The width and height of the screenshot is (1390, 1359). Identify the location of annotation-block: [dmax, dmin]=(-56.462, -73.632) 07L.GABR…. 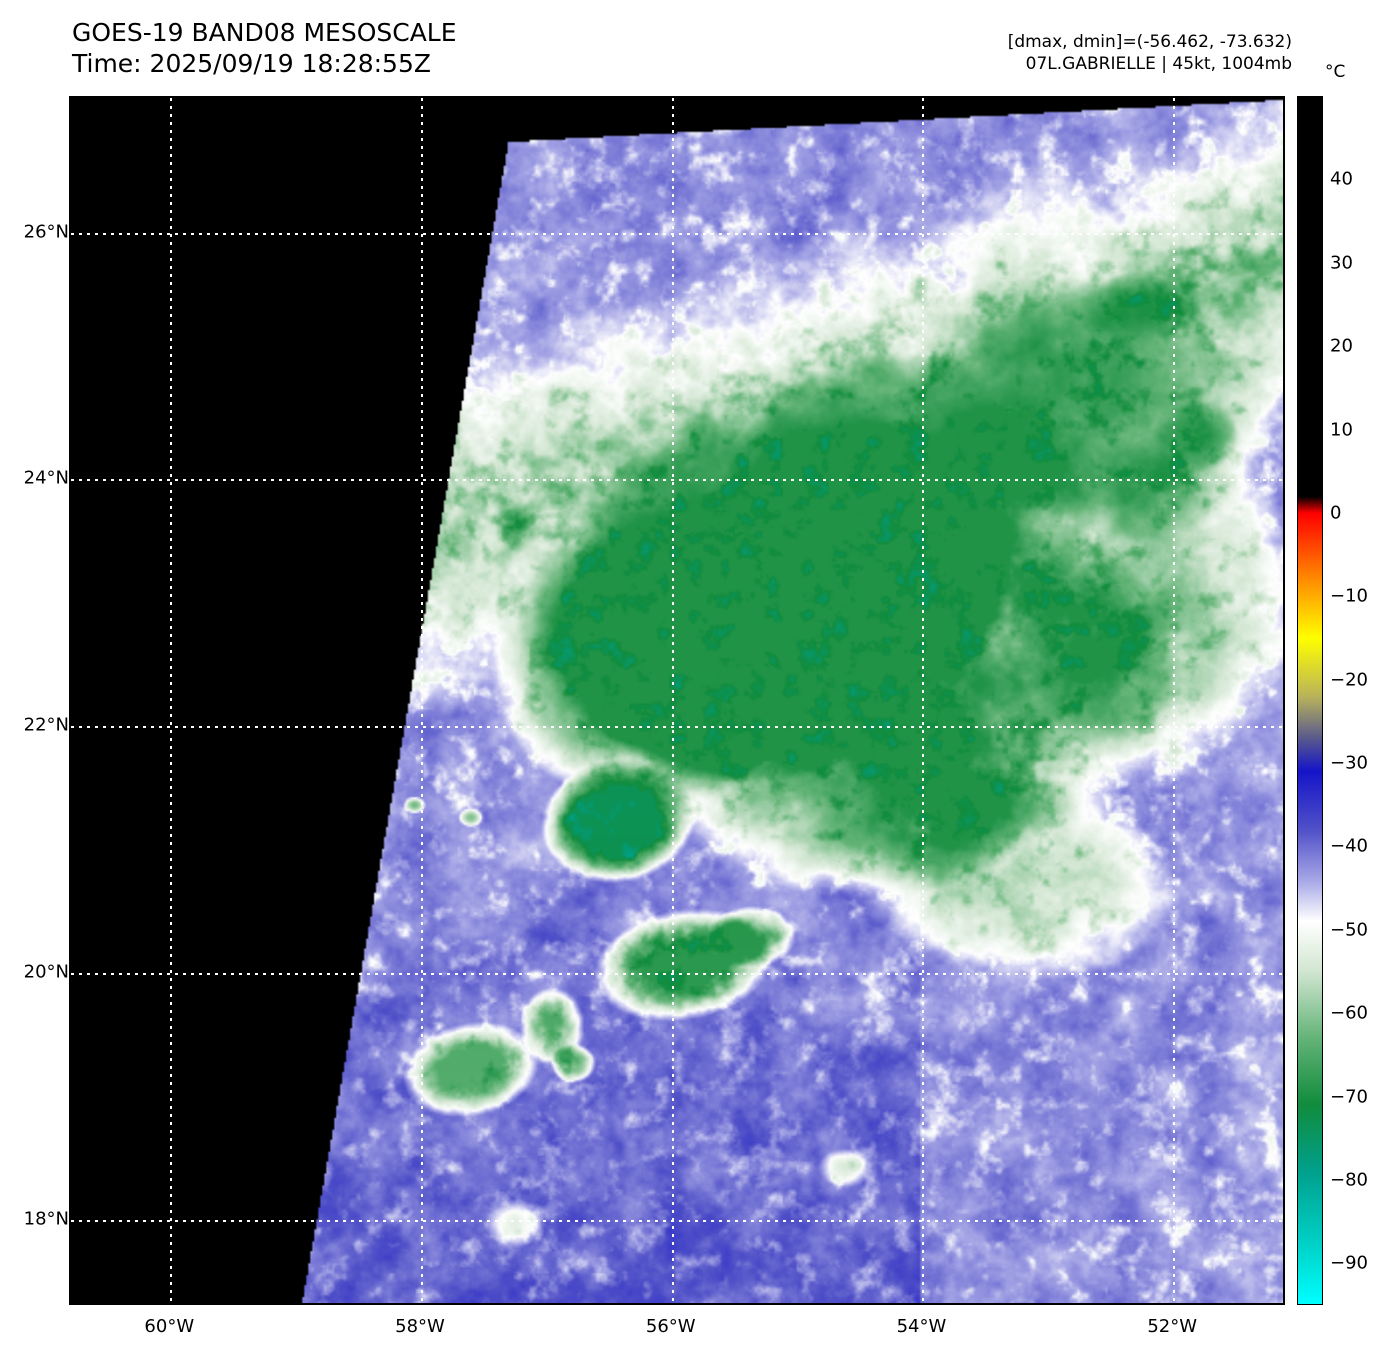
(1150, 54).